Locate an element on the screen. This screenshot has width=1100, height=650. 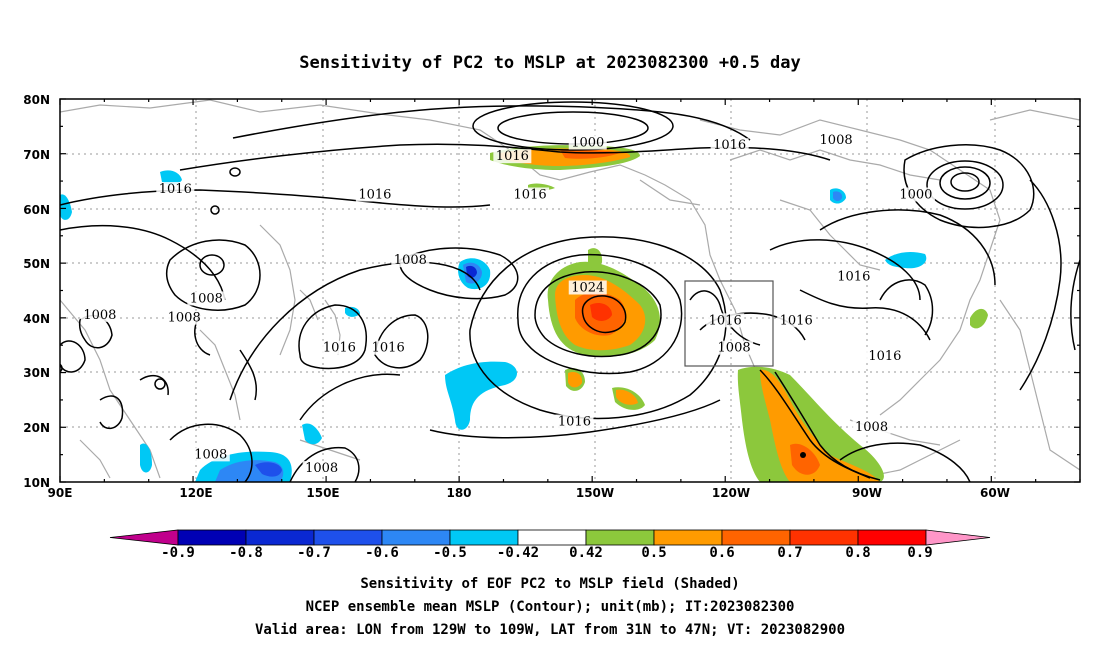
lat-tick-label: 80N is located at coordinates (36, 100).